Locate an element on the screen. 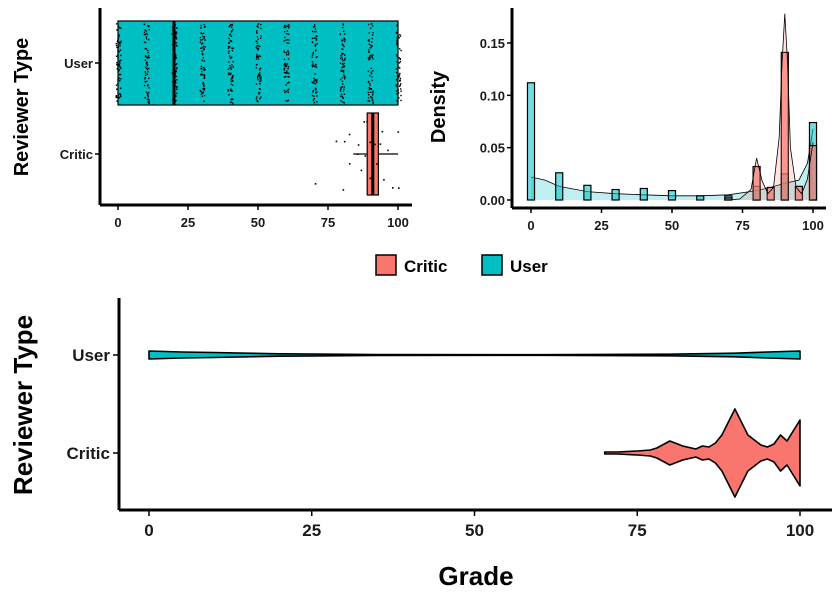 The width and height of the screenshot is (840, 596). density-y-tick-label: 0.05 is located at coordinates (492, 148).